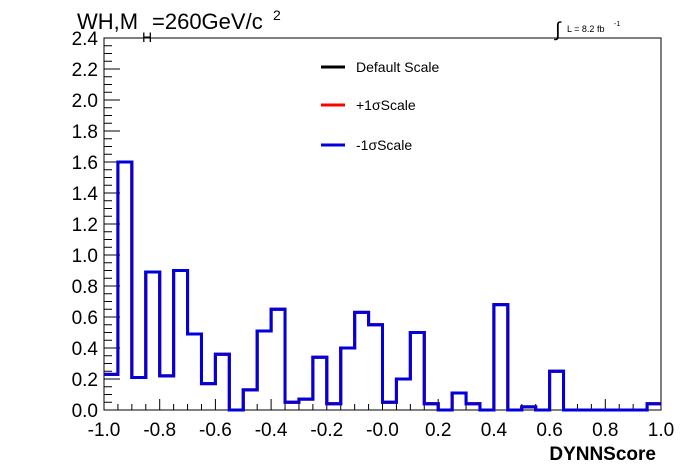  What do you see at coordinates (605, 430) in the screenshot?
I see `x-tick-label: 0.8` at bounding box center [605, 430].